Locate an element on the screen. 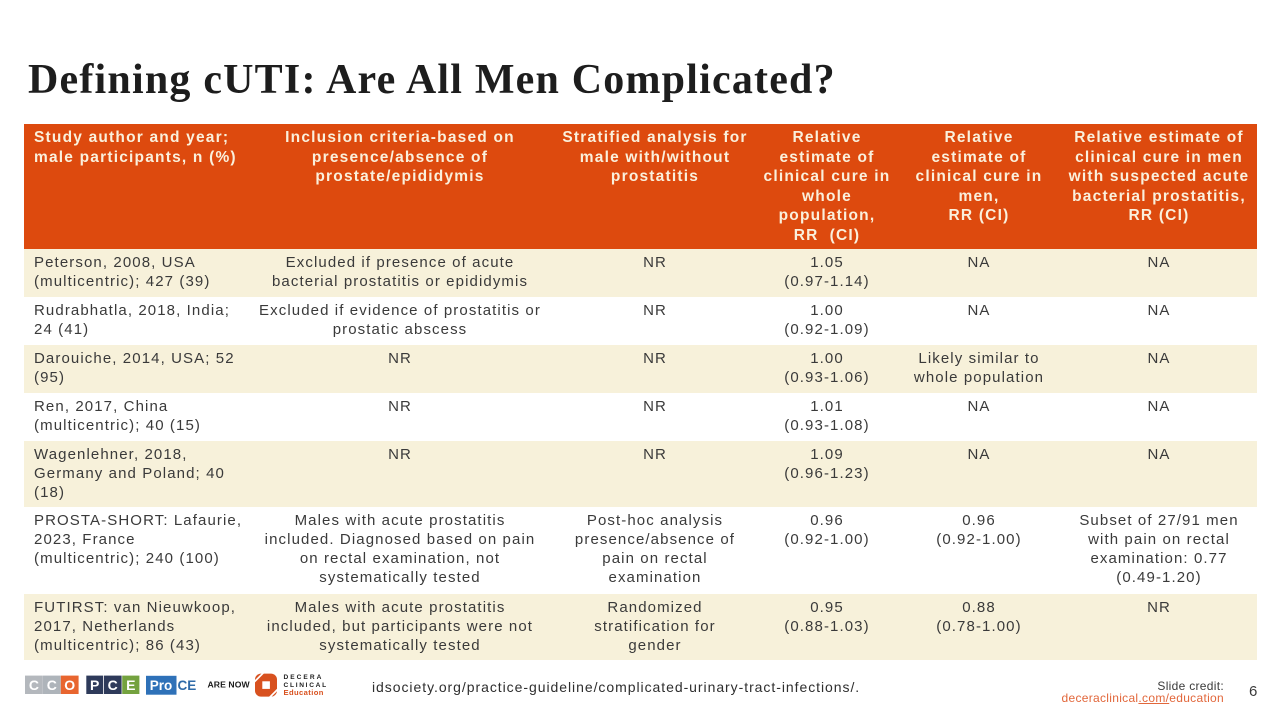 The image size is (1280, 720). svg-text: Pro is located at coordinates (161, 685).